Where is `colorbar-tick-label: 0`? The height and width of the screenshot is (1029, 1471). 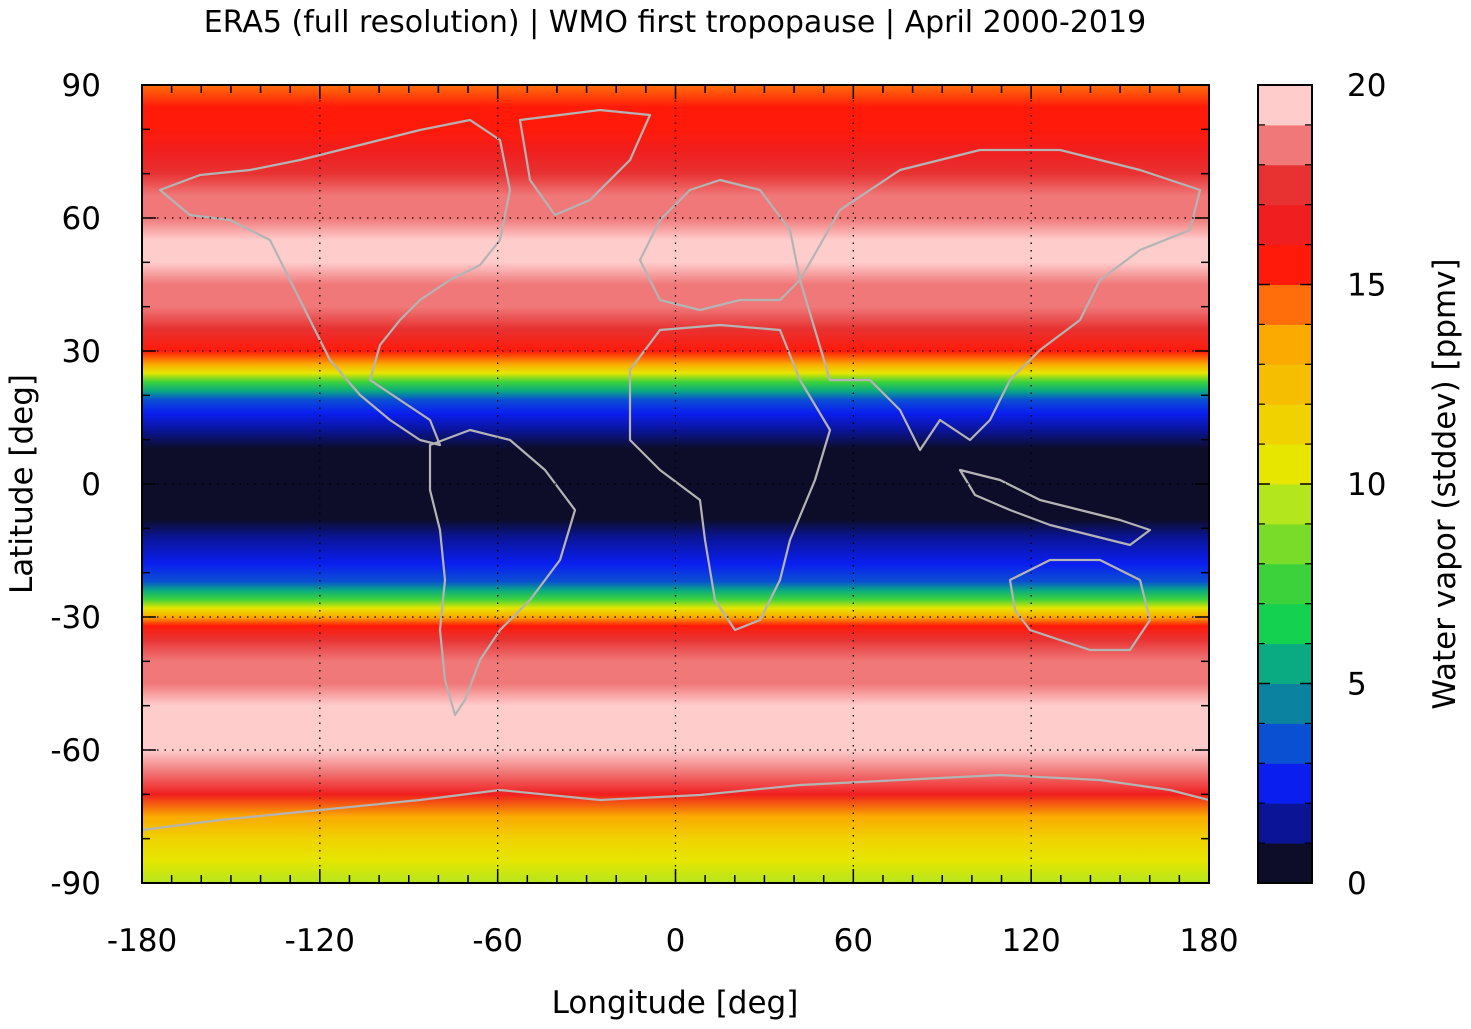 colorbar-tick-label: 0 is located at coordinates (1357, 884).